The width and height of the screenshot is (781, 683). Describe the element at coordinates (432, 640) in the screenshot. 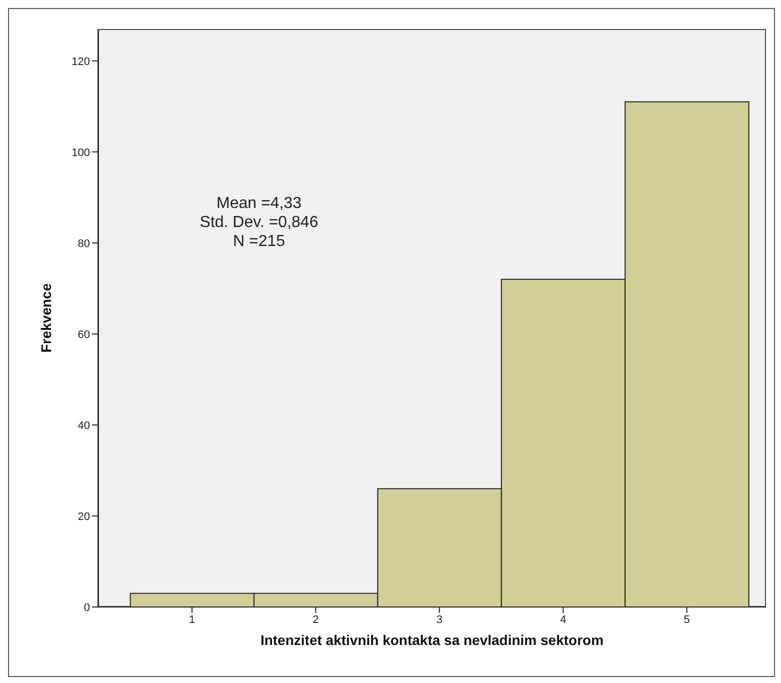

I see `x-axis-title: Intenzitet aktivnih kontakta sa nevladinim sektorom` at that location.